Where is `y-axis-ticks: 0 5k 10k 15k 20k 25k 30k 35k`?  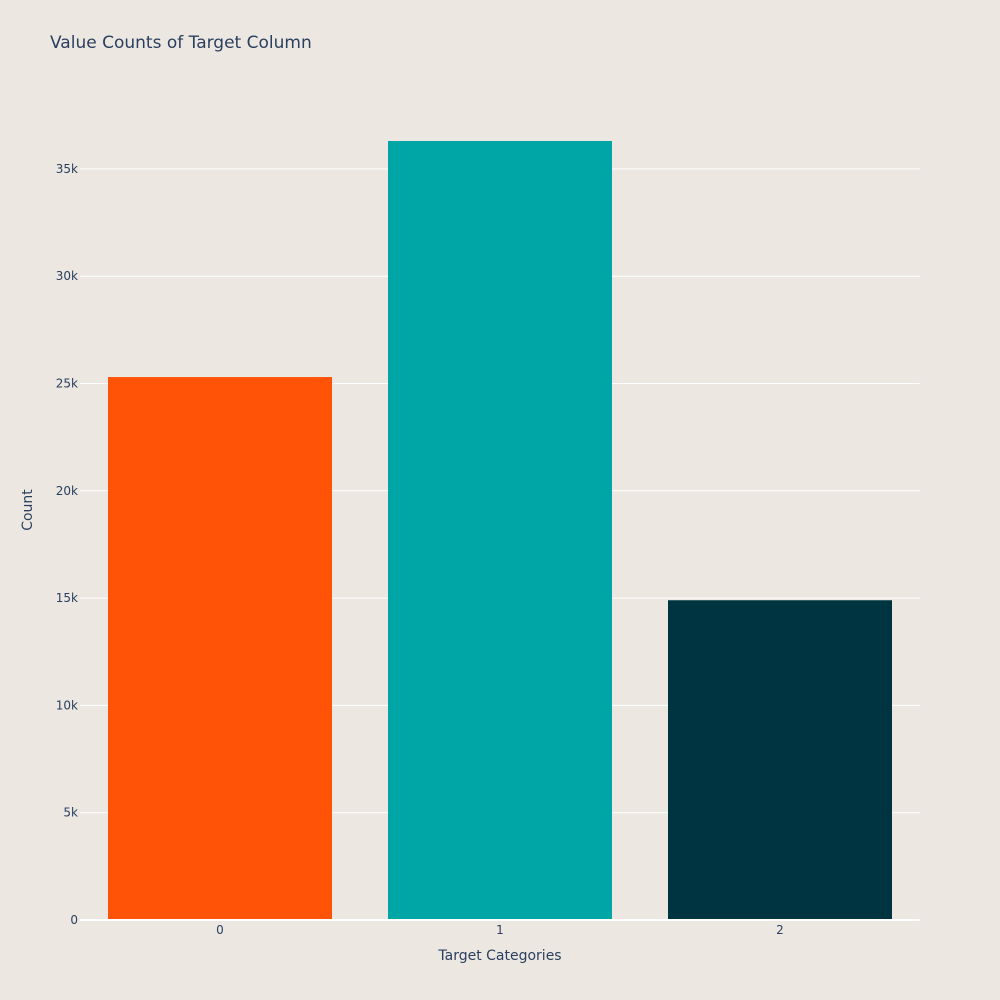
y-axis-ticks: 0 5k 10k 15k 20k 25k 30k 35k is located at coordinates (67, 544).